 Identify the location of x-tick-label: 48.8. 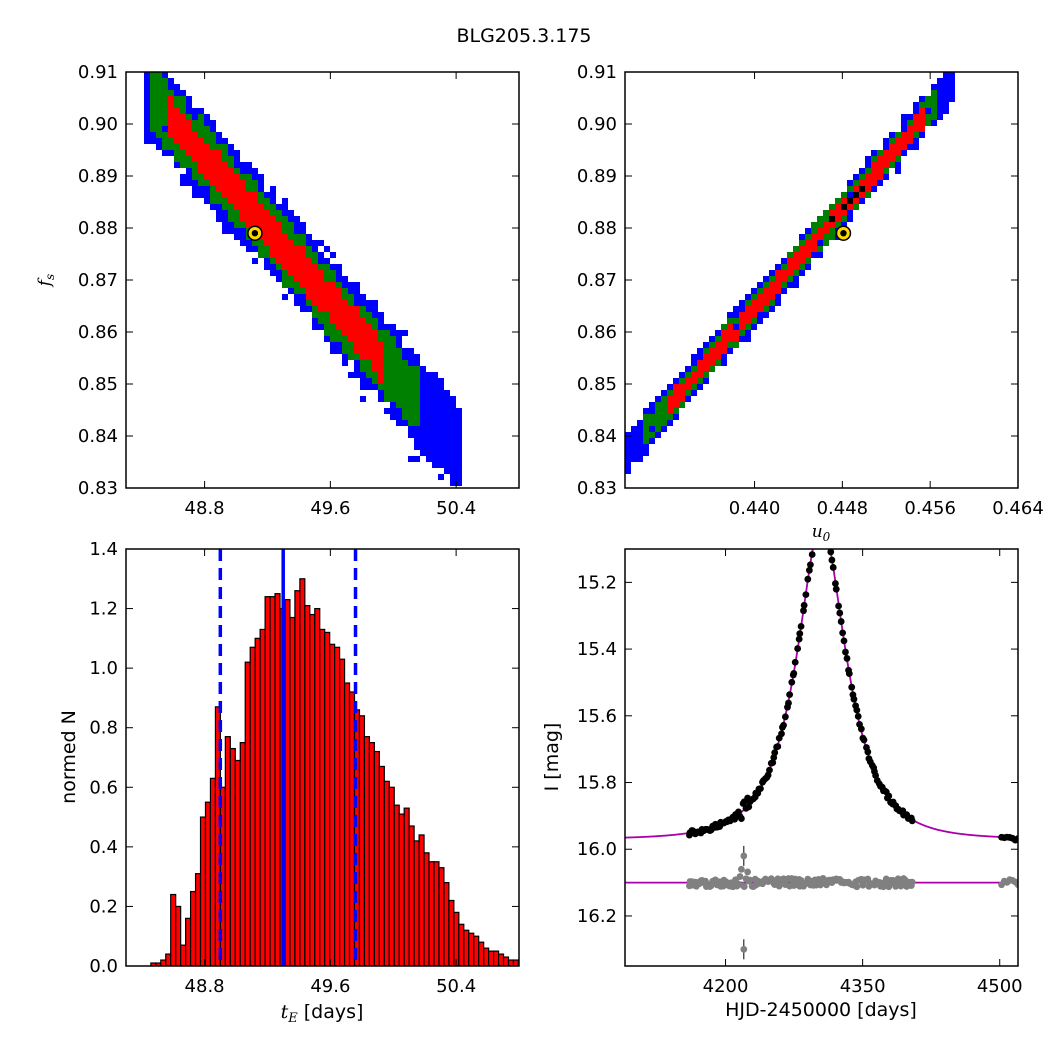
(205, 508).